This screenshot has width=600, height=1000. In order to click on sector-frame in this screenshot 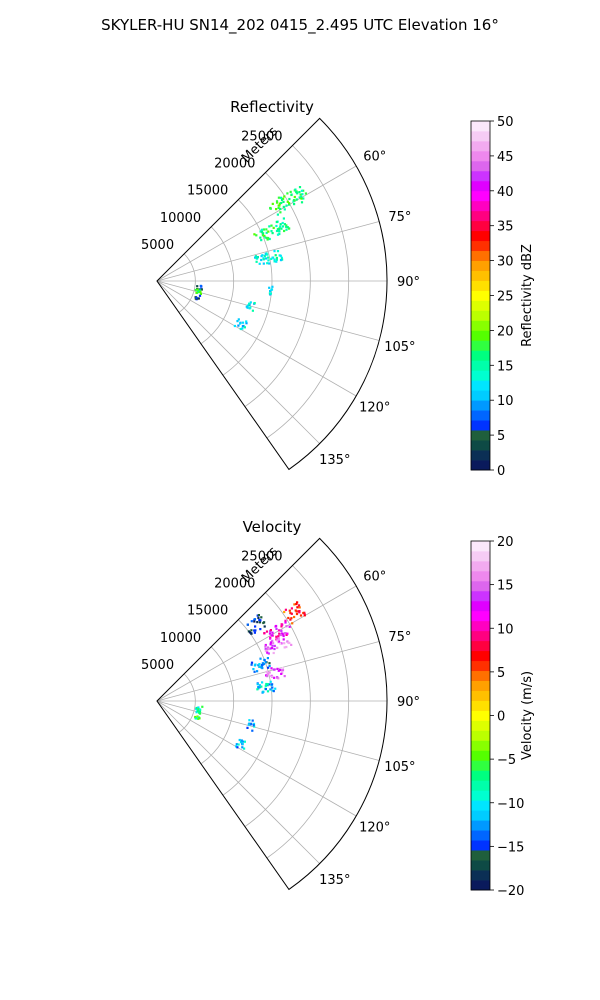, I will do `click(272, 294)`.